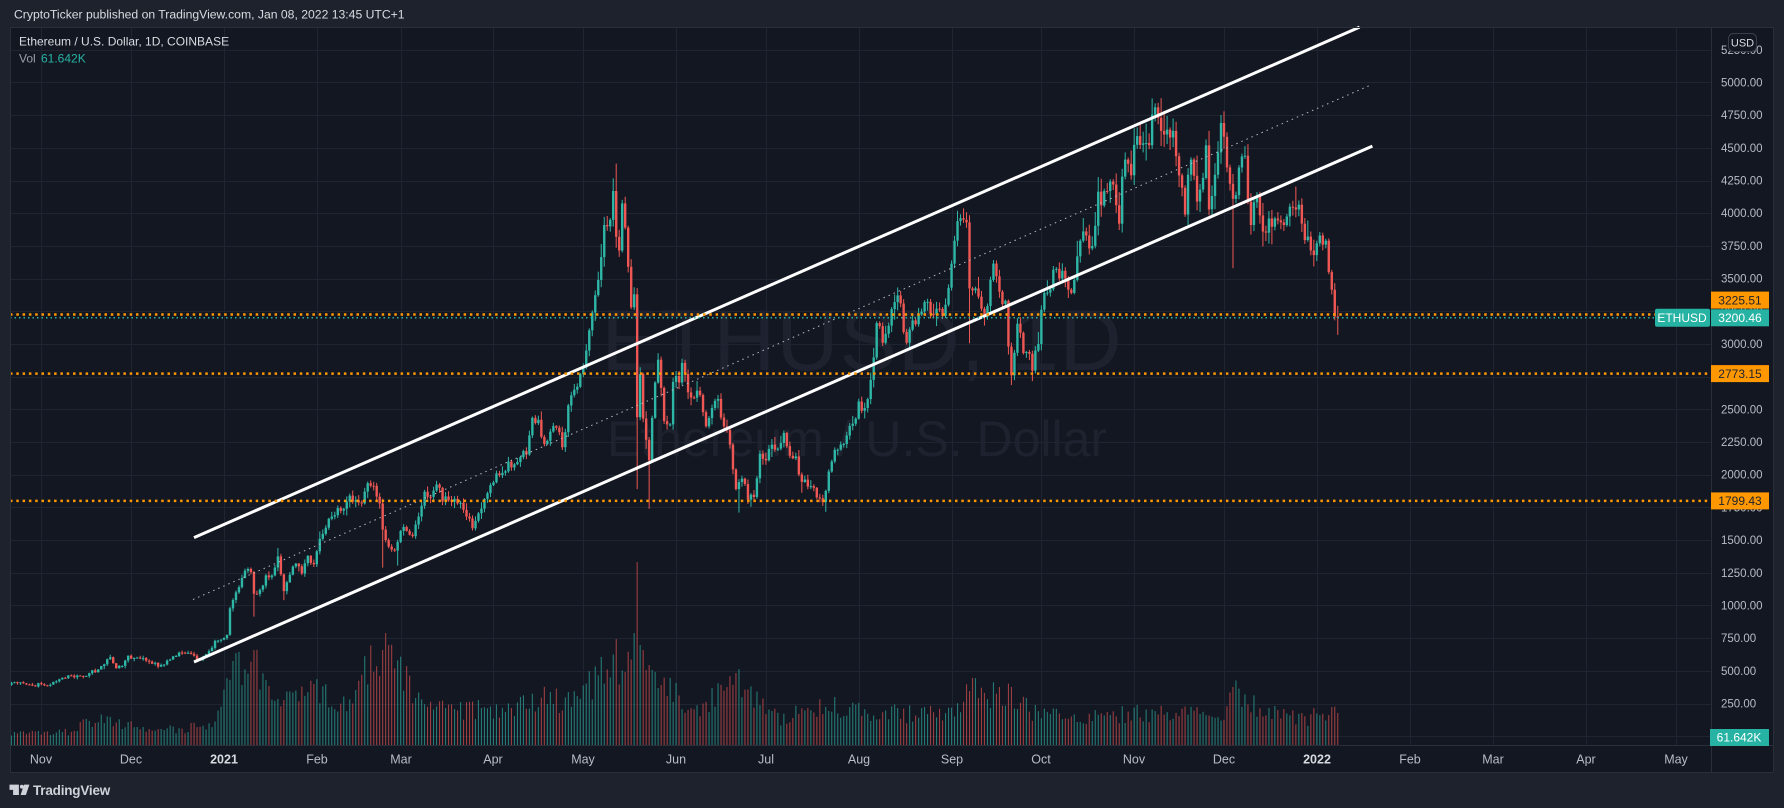  Describe the element at coordinates (1742, 345) in the screenshot. I see `svg-text: 3000.00` at that location.